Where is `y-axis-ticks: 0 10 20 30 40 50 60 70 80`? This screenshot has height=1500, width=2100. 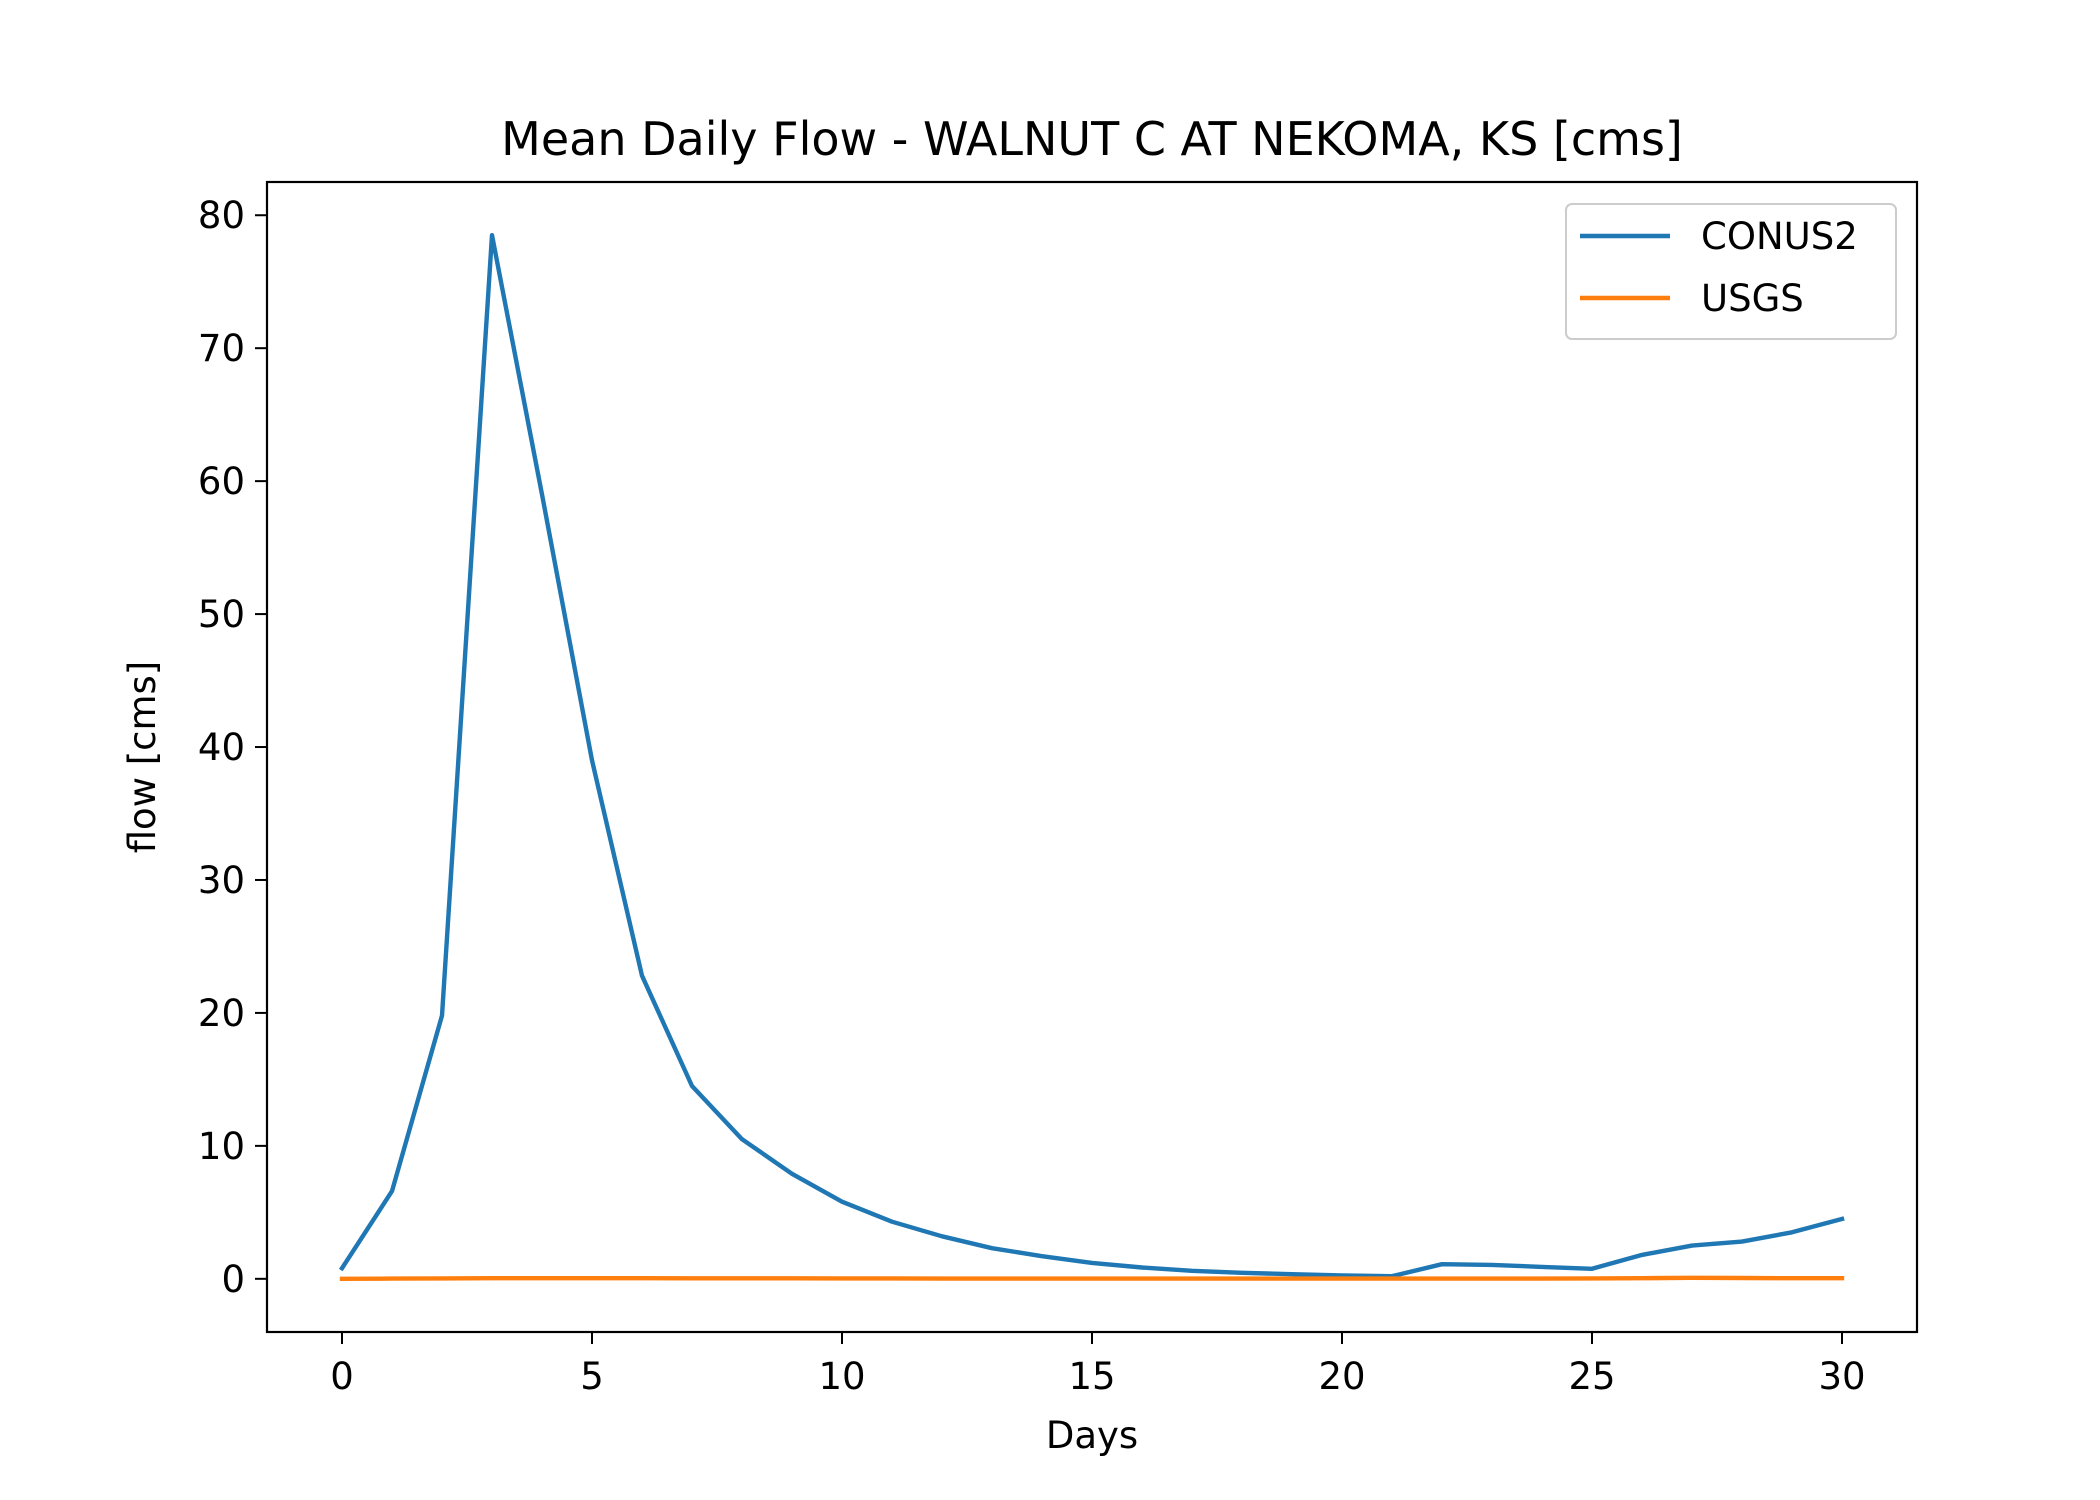 y-axis-ticks: 0 10 20 30 40 50 60 70 80 is located at coordinates (232, 747).